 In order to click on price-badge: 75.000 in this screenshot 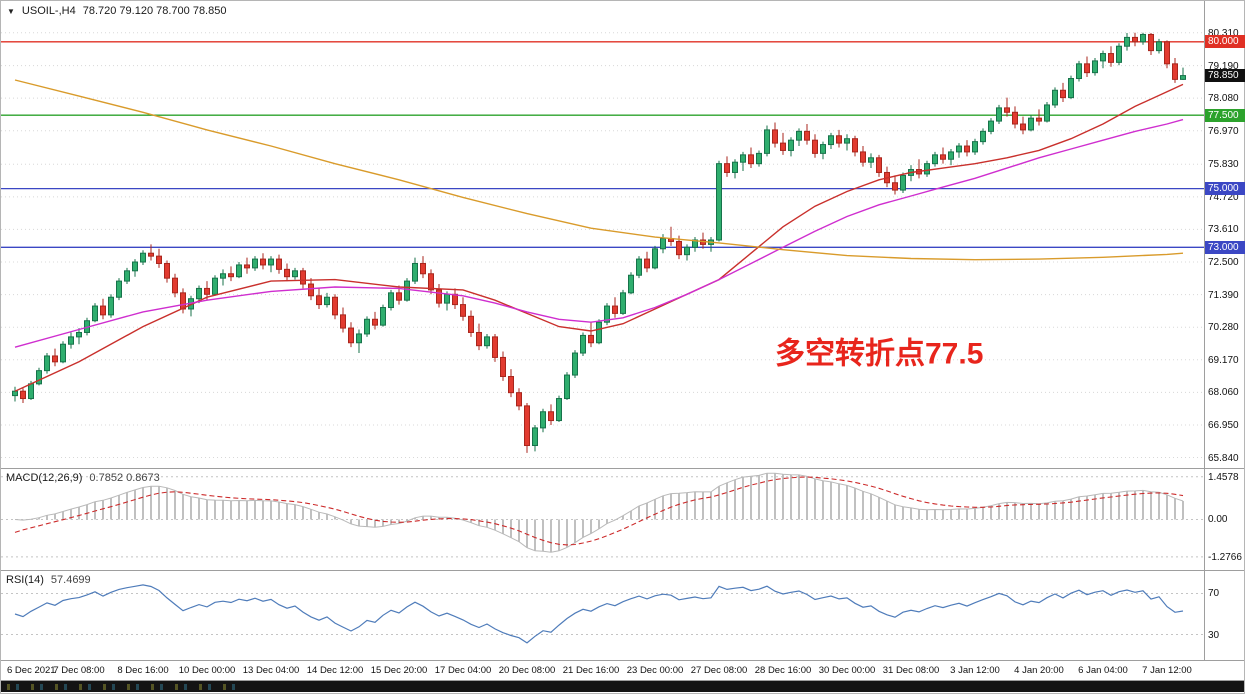, I will do `click(1225, 189)`.